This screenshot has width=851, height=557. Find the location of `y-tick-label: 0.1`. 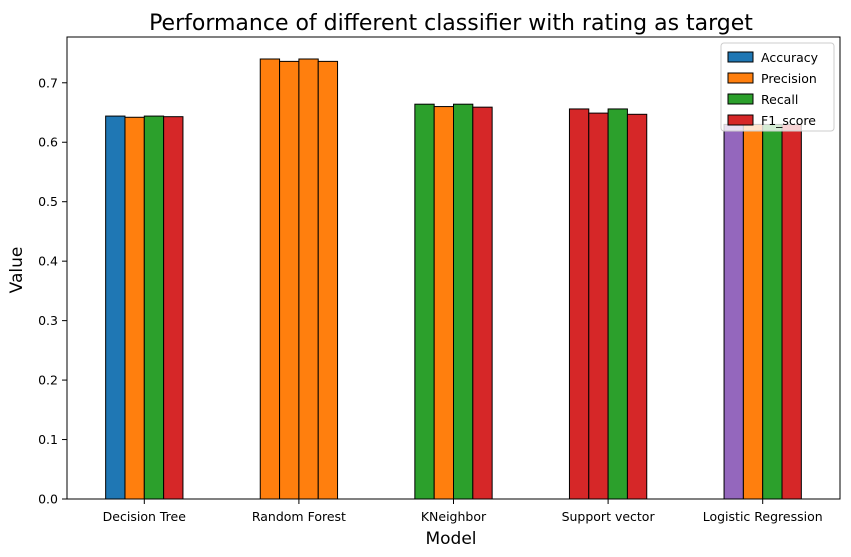

y-tick-label: 0.1 is located at coordinates (48, 439).